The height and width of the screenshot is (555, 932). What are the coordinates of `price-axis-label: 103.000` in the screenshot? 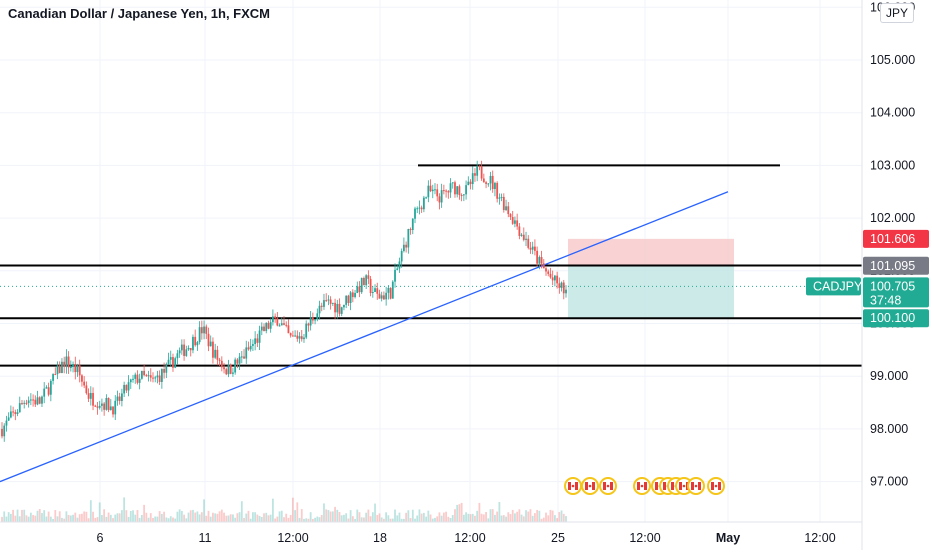 It's located at (892, 165).